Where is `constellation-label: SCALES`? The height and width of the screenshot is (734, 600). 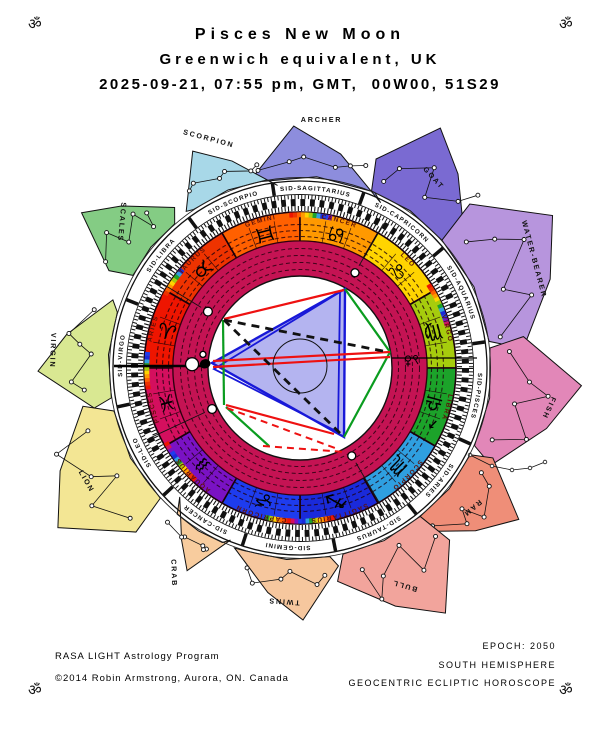 constellation-label: SCALES is located at coordinates (122, 222).